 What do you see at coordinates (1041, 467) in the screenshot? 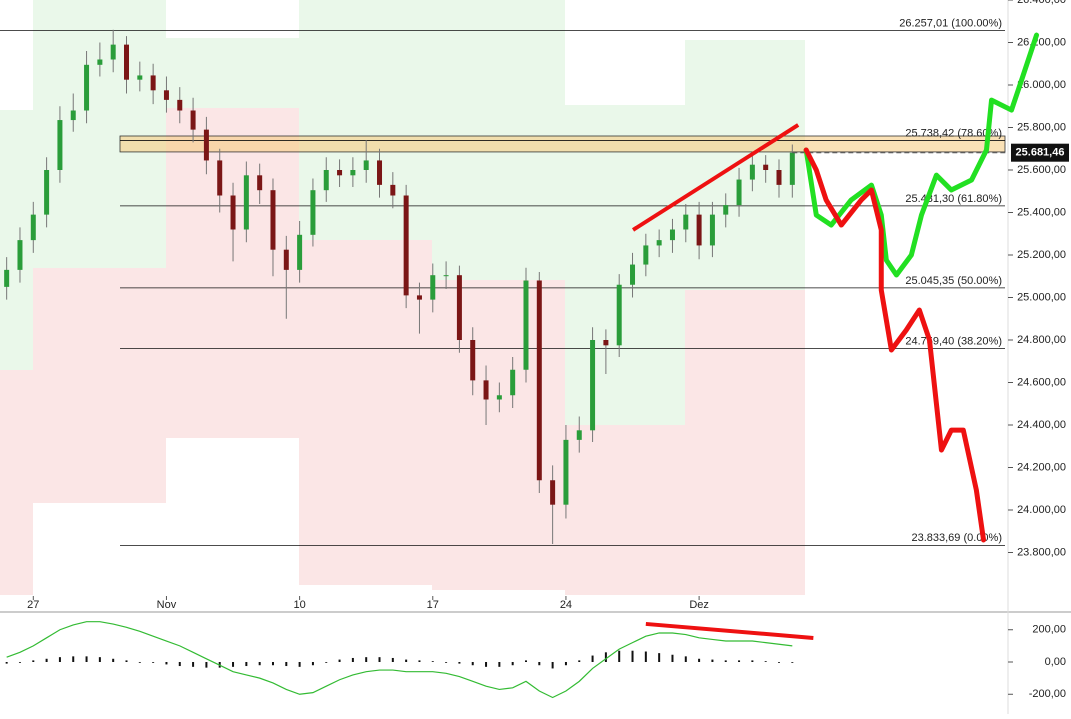
I see `y-tick-label: 24.200,00` at bounding box center [1041, 467].